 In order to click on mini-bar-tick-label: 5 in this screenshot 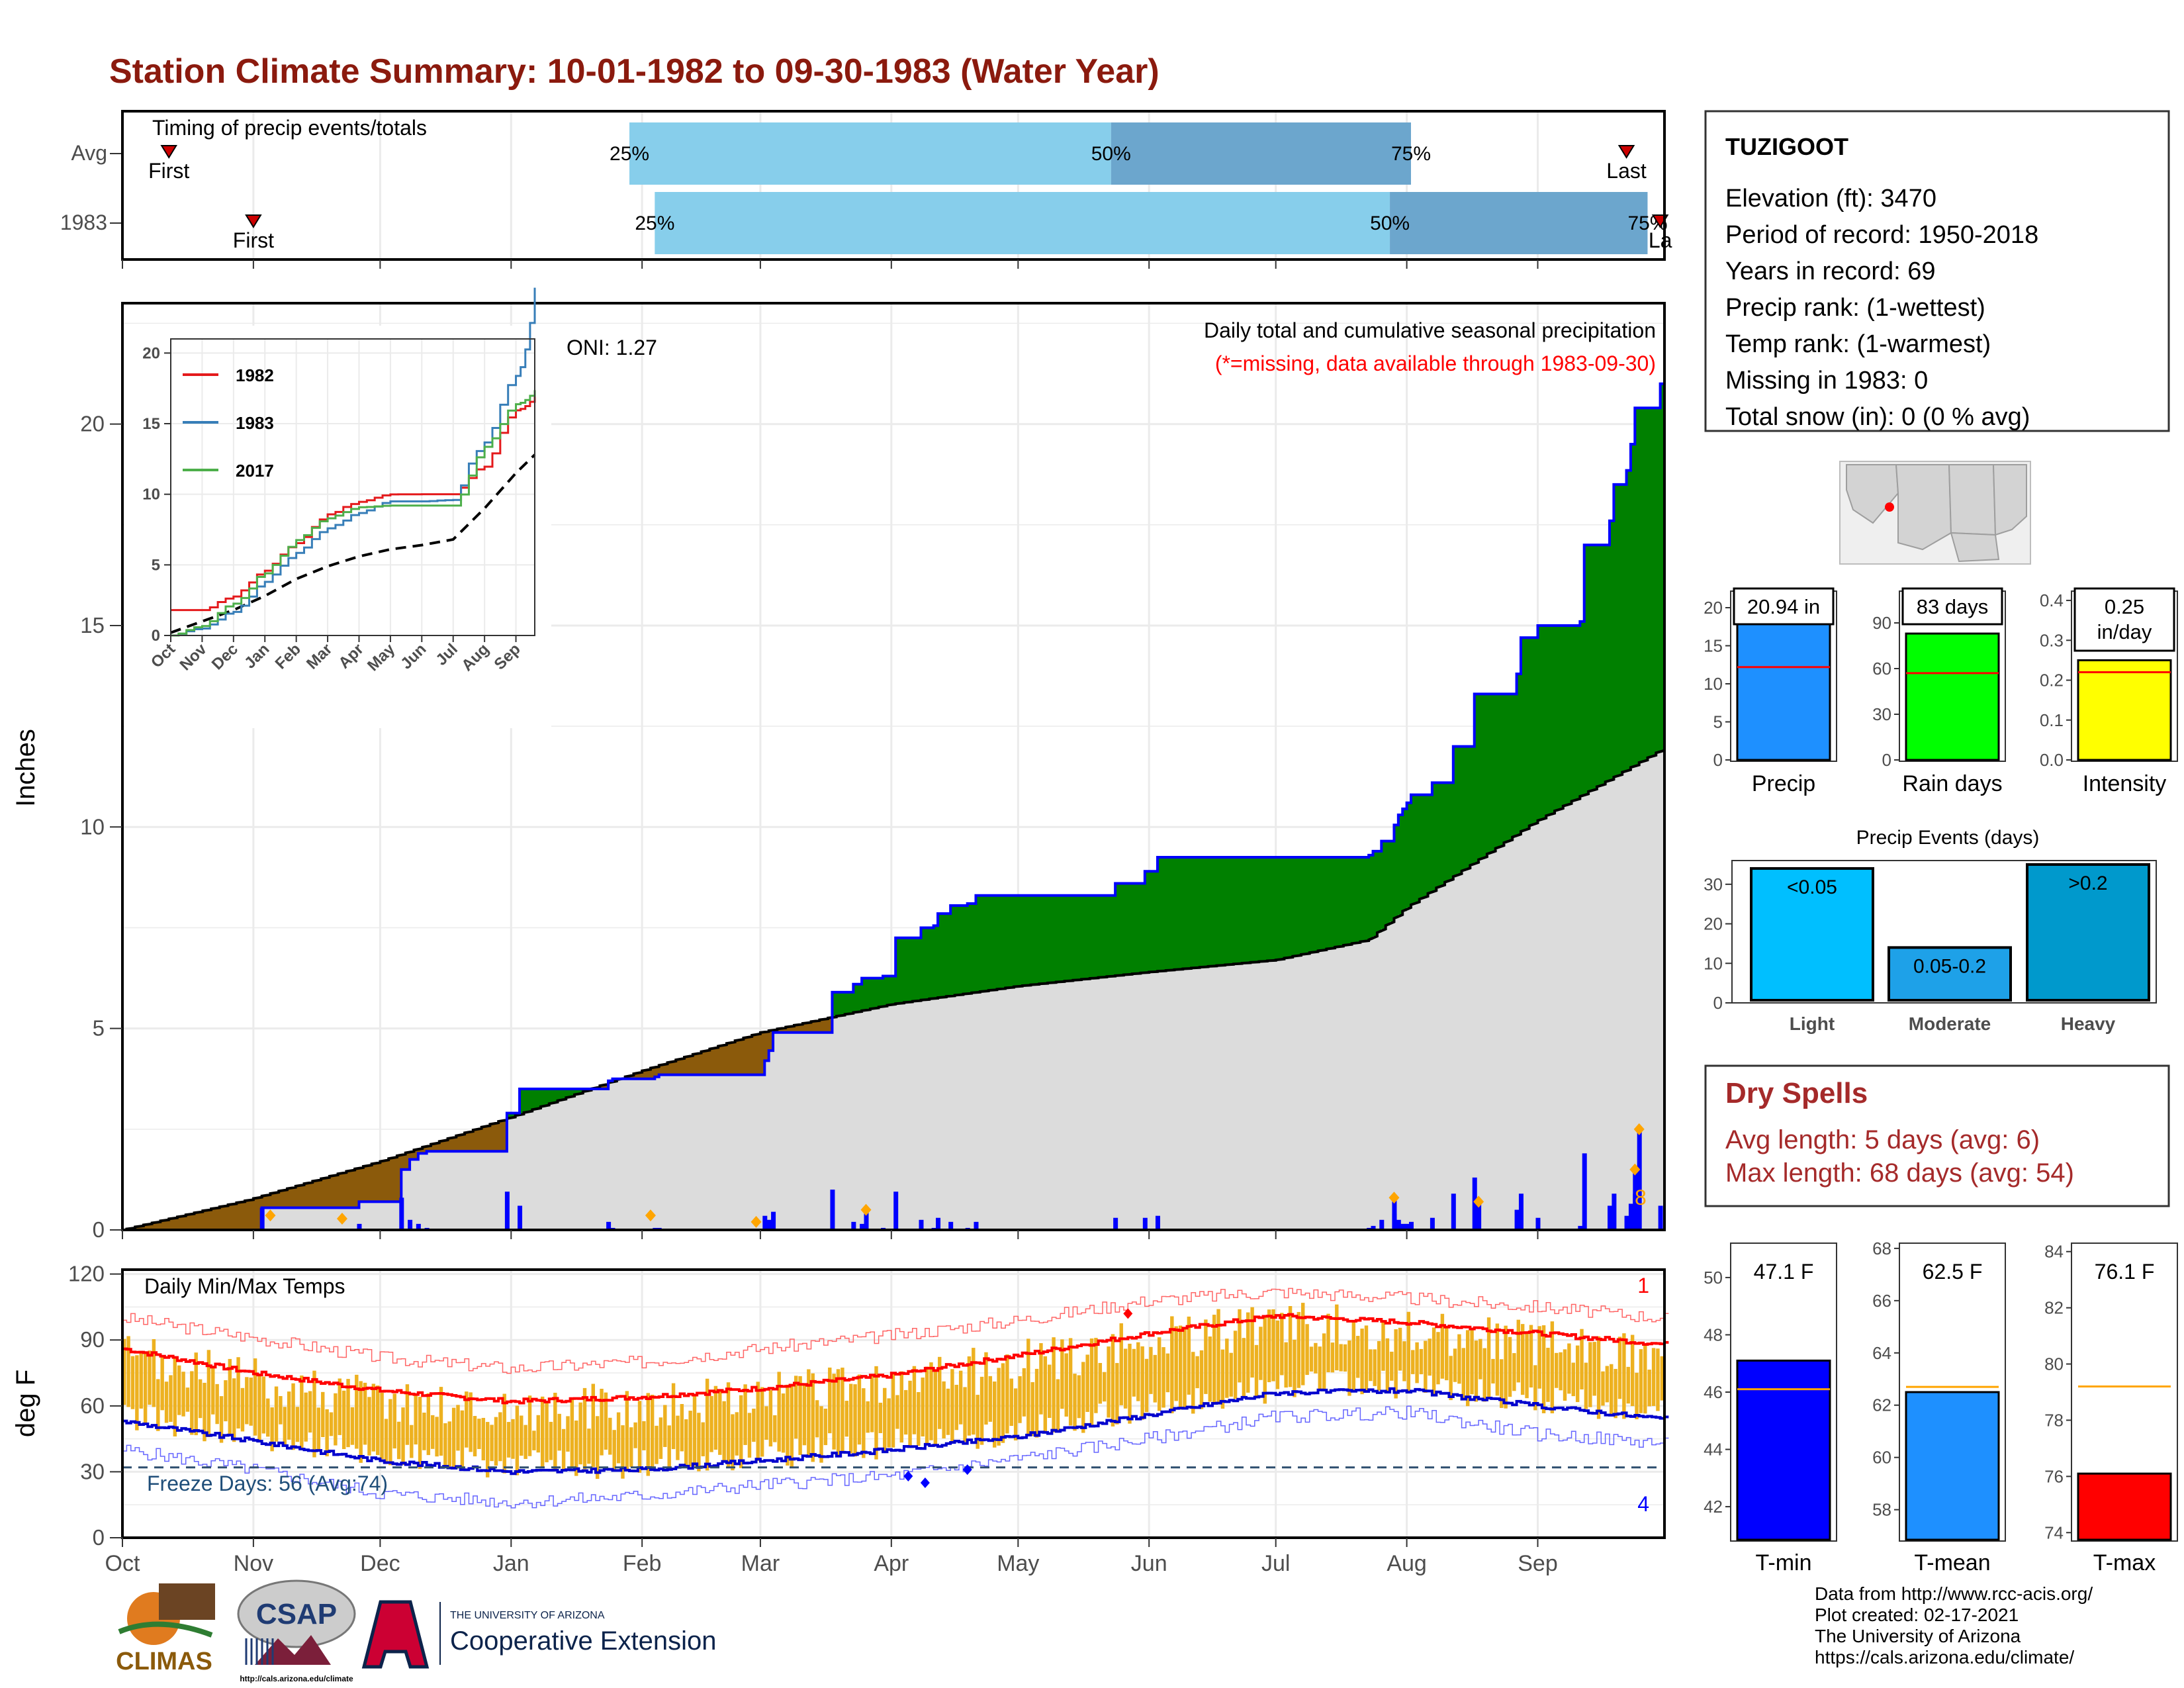, I will do `click(1718, 722)`.